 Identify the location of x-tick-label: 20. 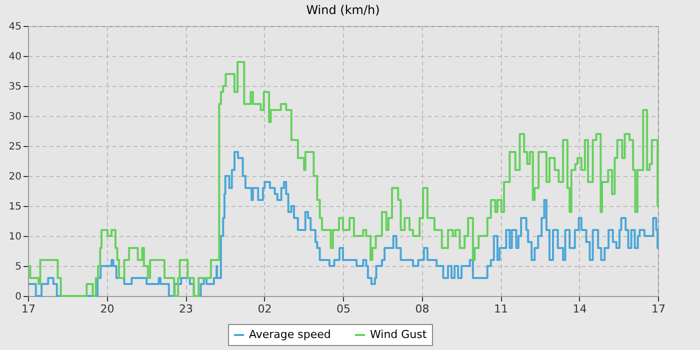
(107, 309).